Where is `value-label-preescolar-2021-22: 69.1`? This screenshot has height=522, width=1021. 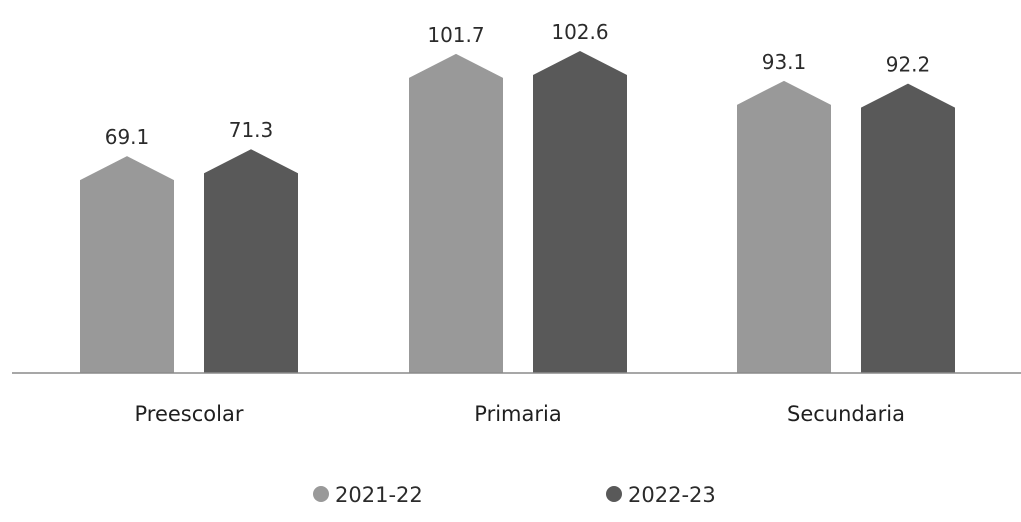
value-label-preescolar-2021-22: 69.1 is located at coordinates (127, 137).